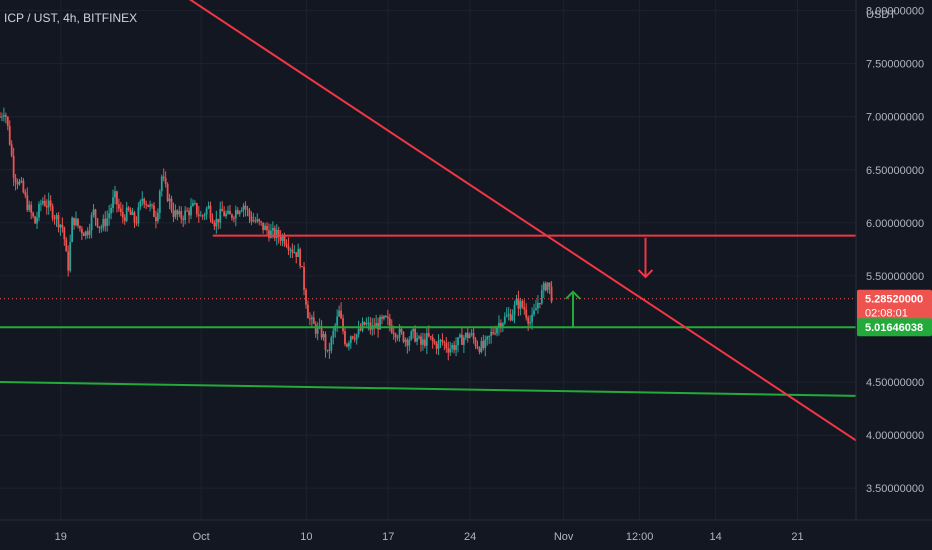 The image size is (932, 550). What do you see at coordinates (564, 537) in the screenshot?
I see `x-tick-label: Nov` at bounding box center [564, 537].